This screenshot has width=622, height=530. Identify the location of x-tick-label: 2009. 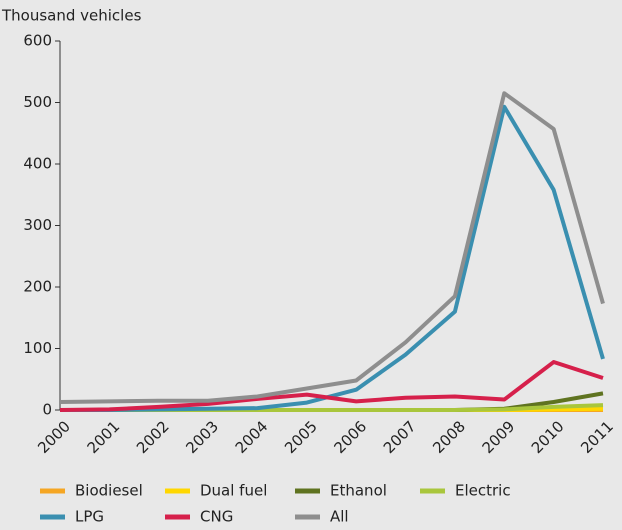
(499, 437).